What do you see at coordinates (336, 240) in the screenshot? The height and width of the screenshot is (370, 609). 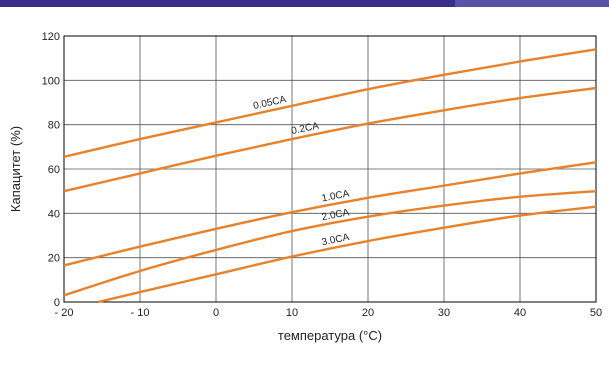 I see `series-label: 3.0CA` at bounding box center [336, 240].